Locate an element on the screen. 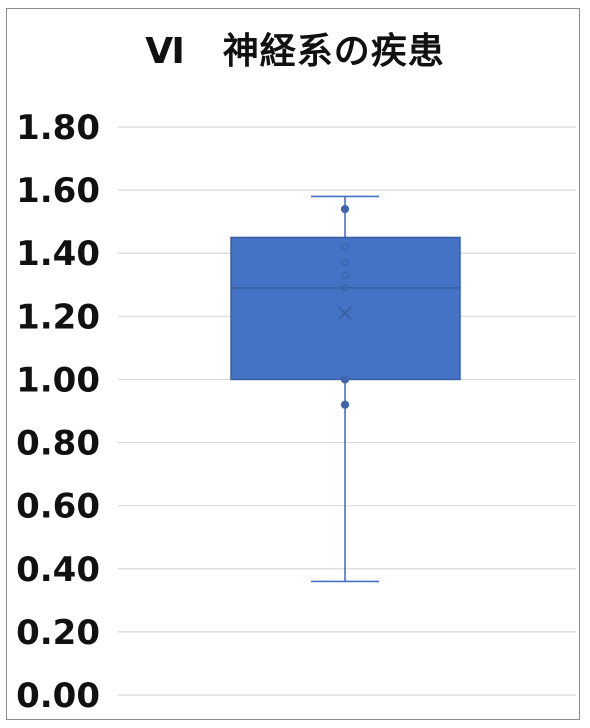 Image resolution: width=590 pixels, height=728 pixels. mean-marker is located at coordinates (345, 313).